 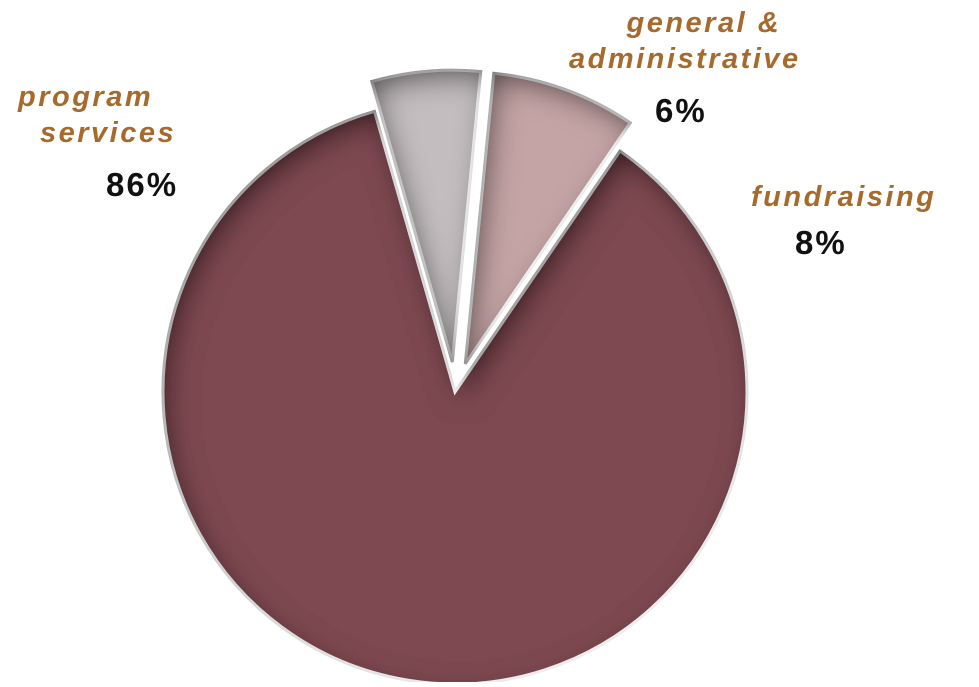 What do you see at coordinates (86, 97) in the screenshot?
I see `slice-label-line: program` at bounding box center [86, 97].